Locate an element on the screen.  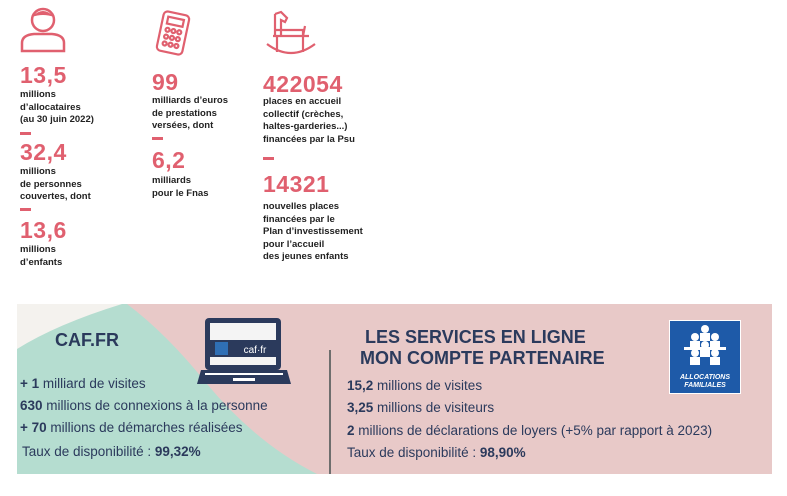
caf-title: CAF.FR is located at coordinates (87, 340).